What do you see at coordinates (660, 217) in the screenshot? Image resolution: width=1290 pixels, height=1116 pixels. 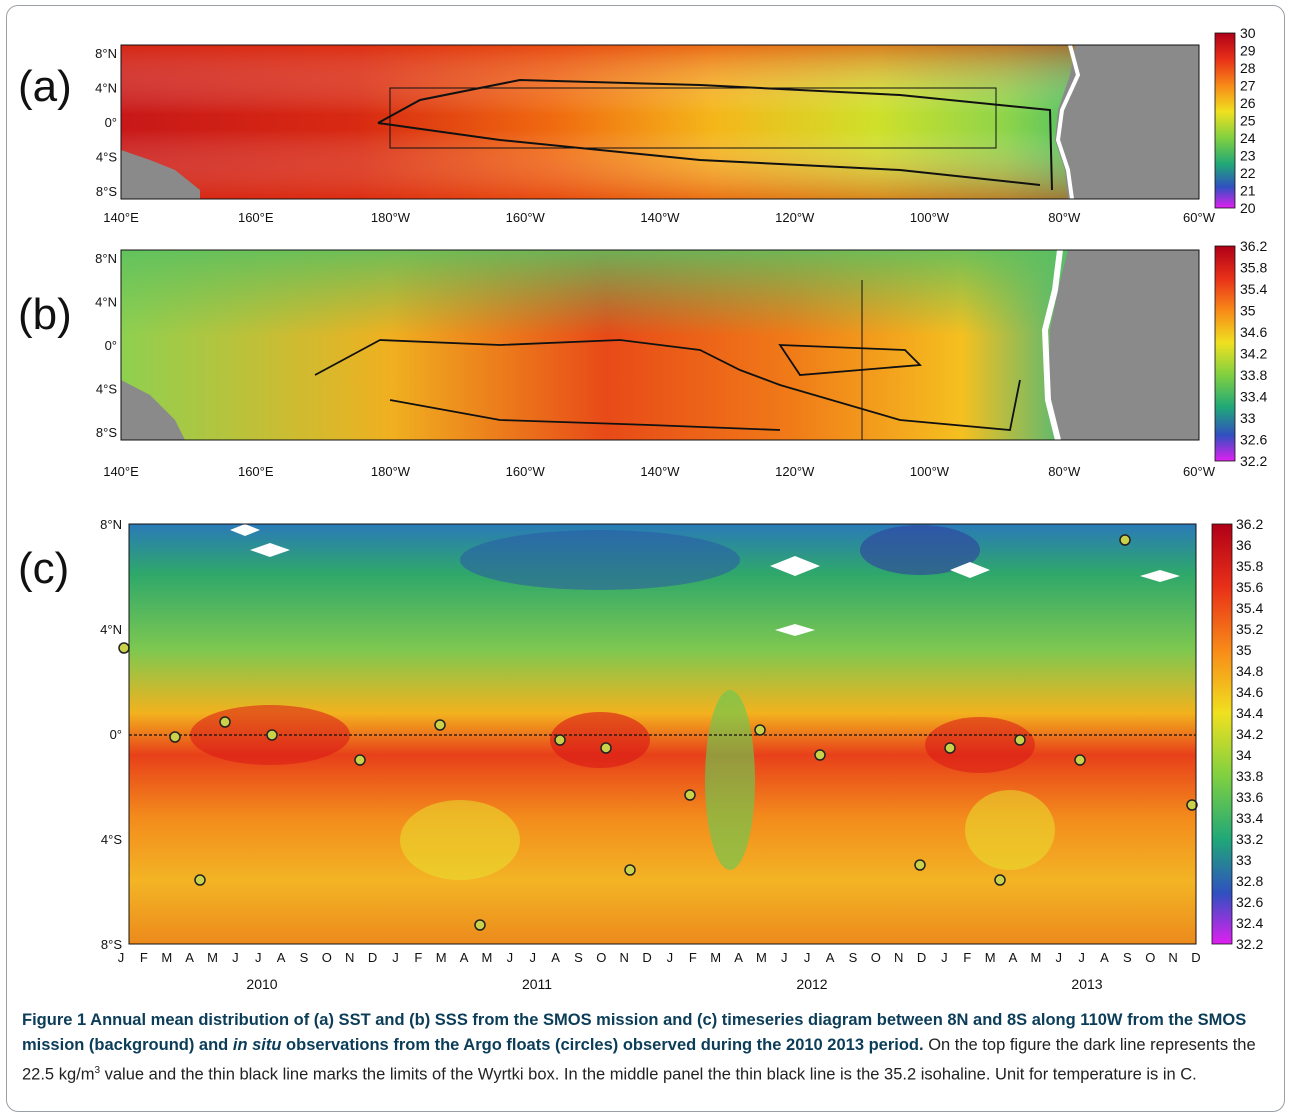 I see `map-lon-tick: 140°W` at bounding box center [660, 217].